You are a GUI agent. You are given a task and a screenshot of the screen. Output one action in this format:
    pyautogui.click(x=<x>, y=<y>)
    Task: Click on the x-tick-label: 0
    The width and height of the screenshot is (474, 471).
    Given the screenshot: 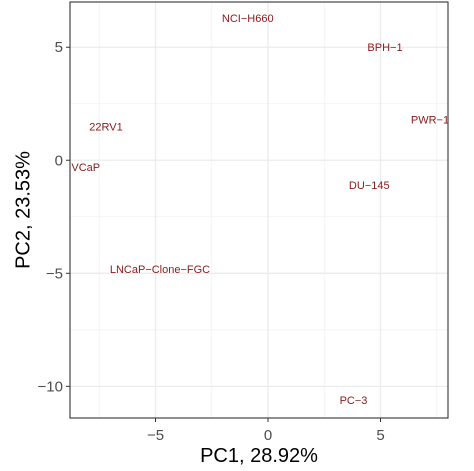 What is the action you would take?
    pyautogui.click(x=268, y=435)
    